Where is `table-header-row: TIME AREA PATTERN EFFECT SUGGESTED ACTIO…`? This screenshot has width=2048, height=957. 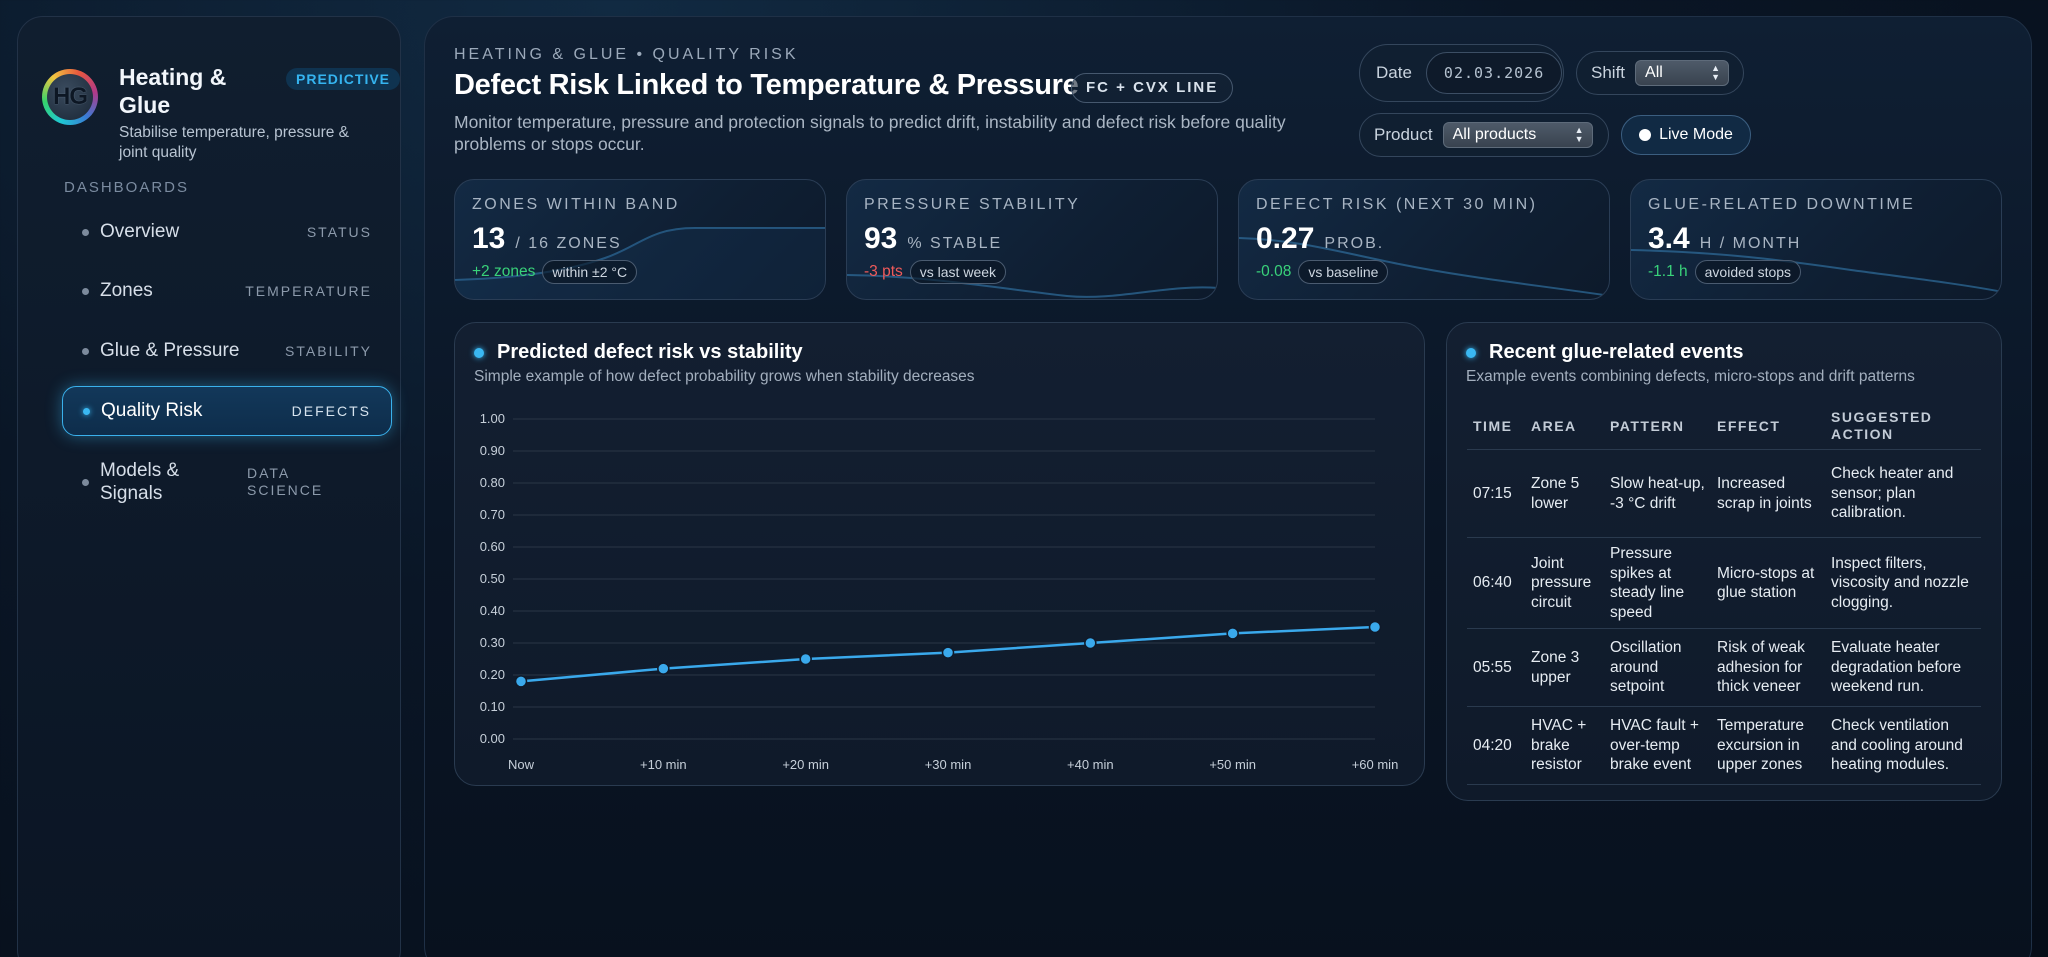
table-header-row: TIME AREA PATTERN EFFECT SUGGESTED ACTIO… is located at coordinates (1724, 426).